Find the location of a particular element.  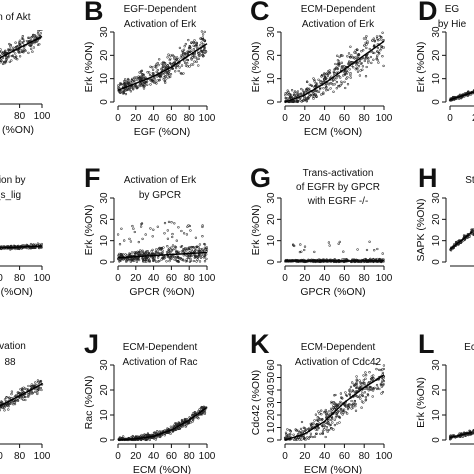

y-axis-title: Cdc42 (%ON) is located at coordinates (256, 402).